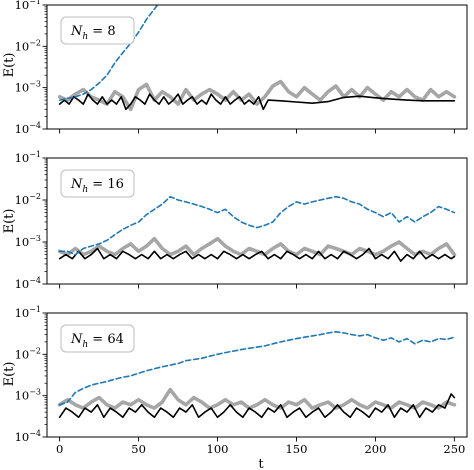 This screenshot has height=470, width=474. What do you see at coordinates (296, 449) in the screenshot?
I see `x-tick-label: 150` at bounding box center [296, 449].